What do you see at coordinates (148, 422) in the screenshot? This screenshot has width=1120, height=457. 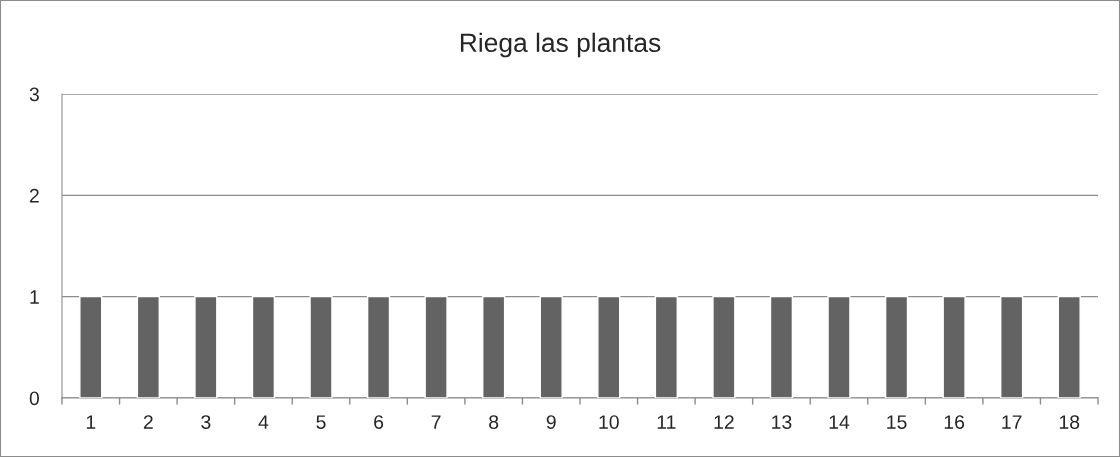 I see `x-tick-label: 2` at bounding box center [148, 422].